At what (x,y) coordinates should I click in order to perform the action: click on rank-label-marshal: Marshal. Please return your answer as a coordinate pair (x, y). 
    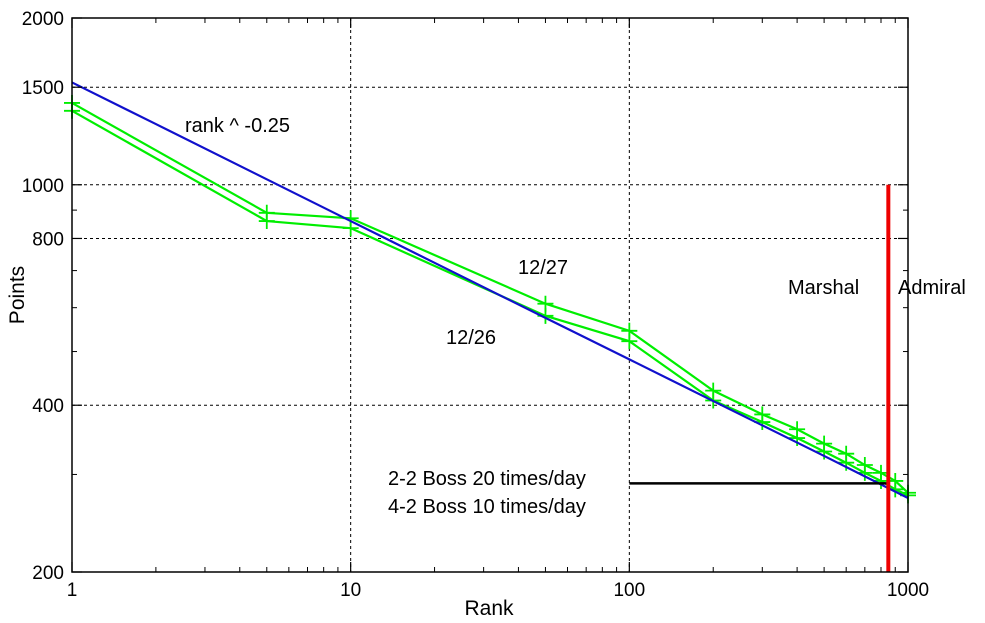
    Looking at the image, I should click on (823, 288).